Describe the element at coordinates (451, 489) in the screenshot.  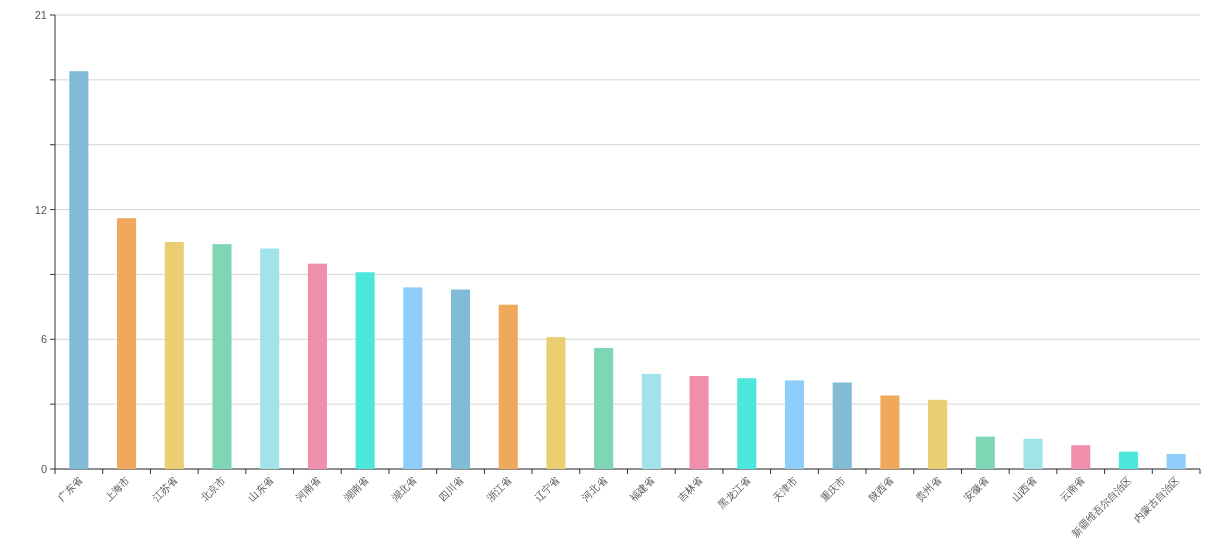
I see `x-tick-label: 四川省` at that location.